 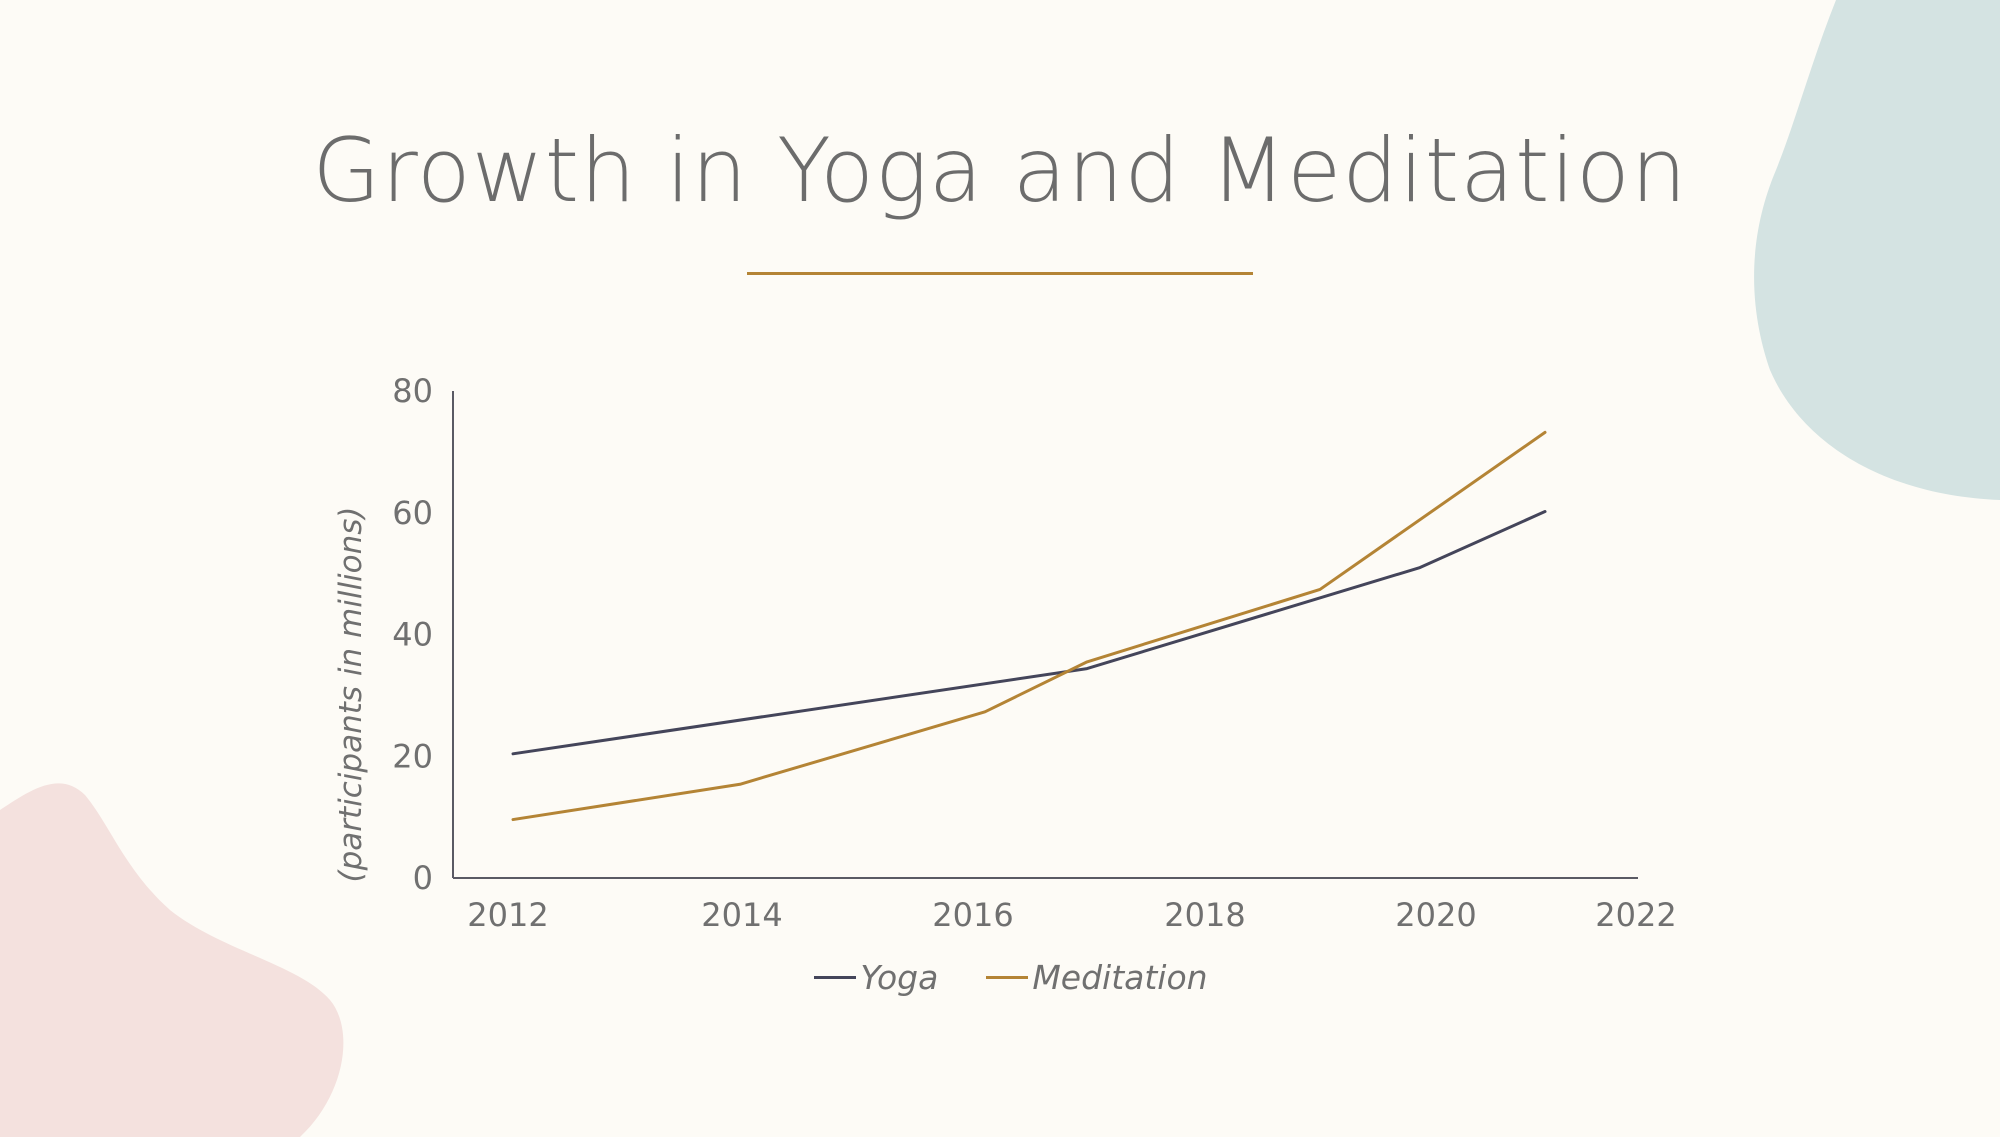 What do you see at coordinates (1435, 915) in the screenshot?
I see `x-tick-label: 2020` at bounding box center [1435, 915].